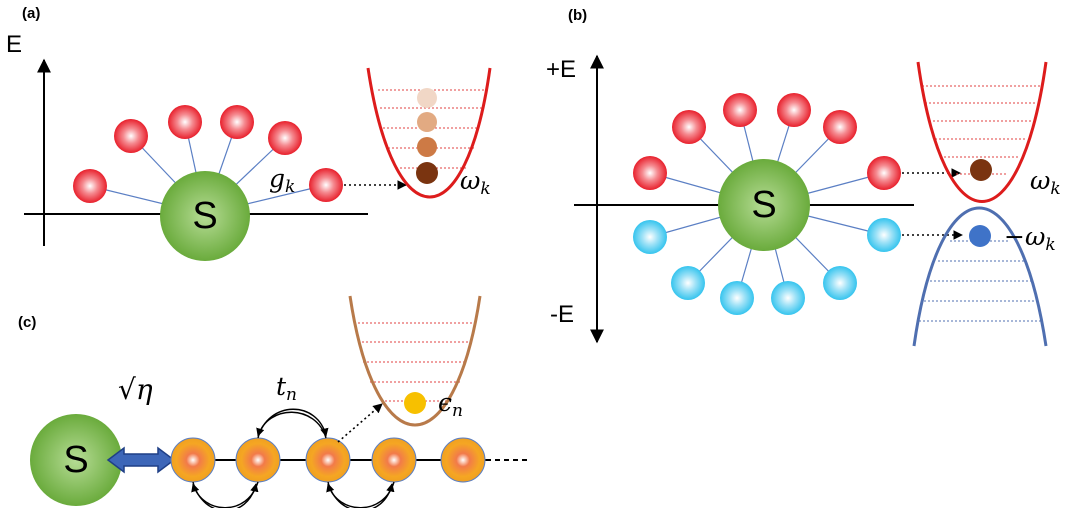 Image resolution: width=1072 pixels, height=508 pixels. I want to click on b-system-circle, so click(764, 205).